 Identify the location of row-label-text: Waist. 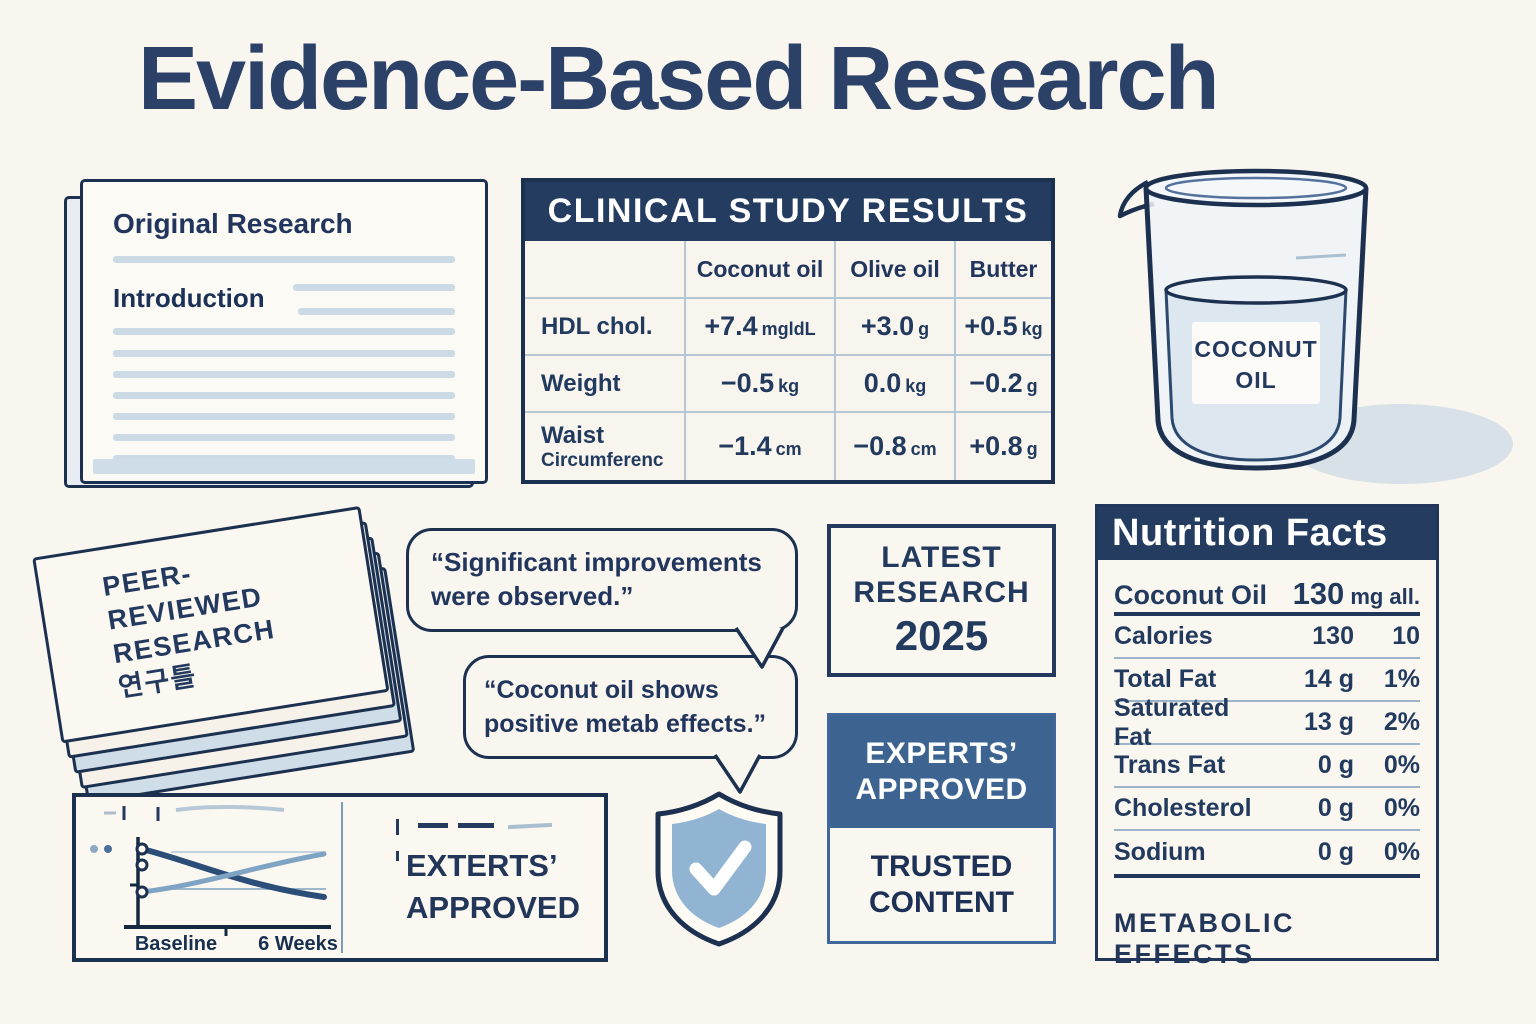
(573, 435).